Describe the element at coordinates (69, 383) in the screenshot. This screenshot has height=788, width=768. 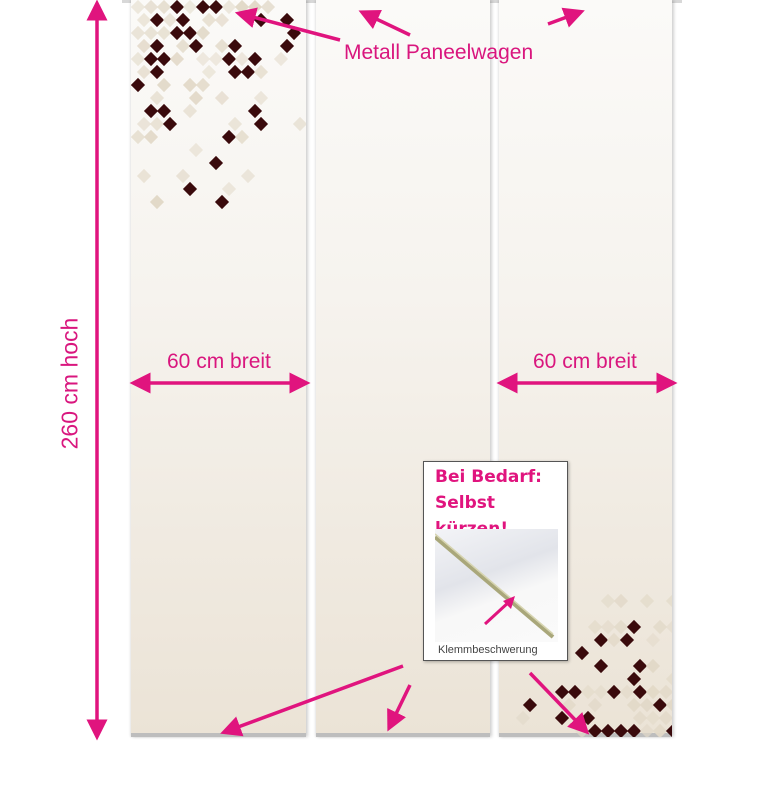
I see `height-label: 260 cm hoch` at that location.